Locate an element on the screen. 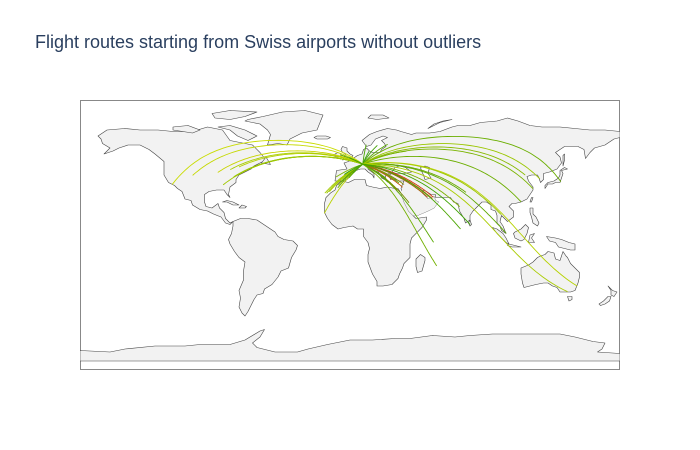  iceland-landmass is located at coordinates (322, 137).